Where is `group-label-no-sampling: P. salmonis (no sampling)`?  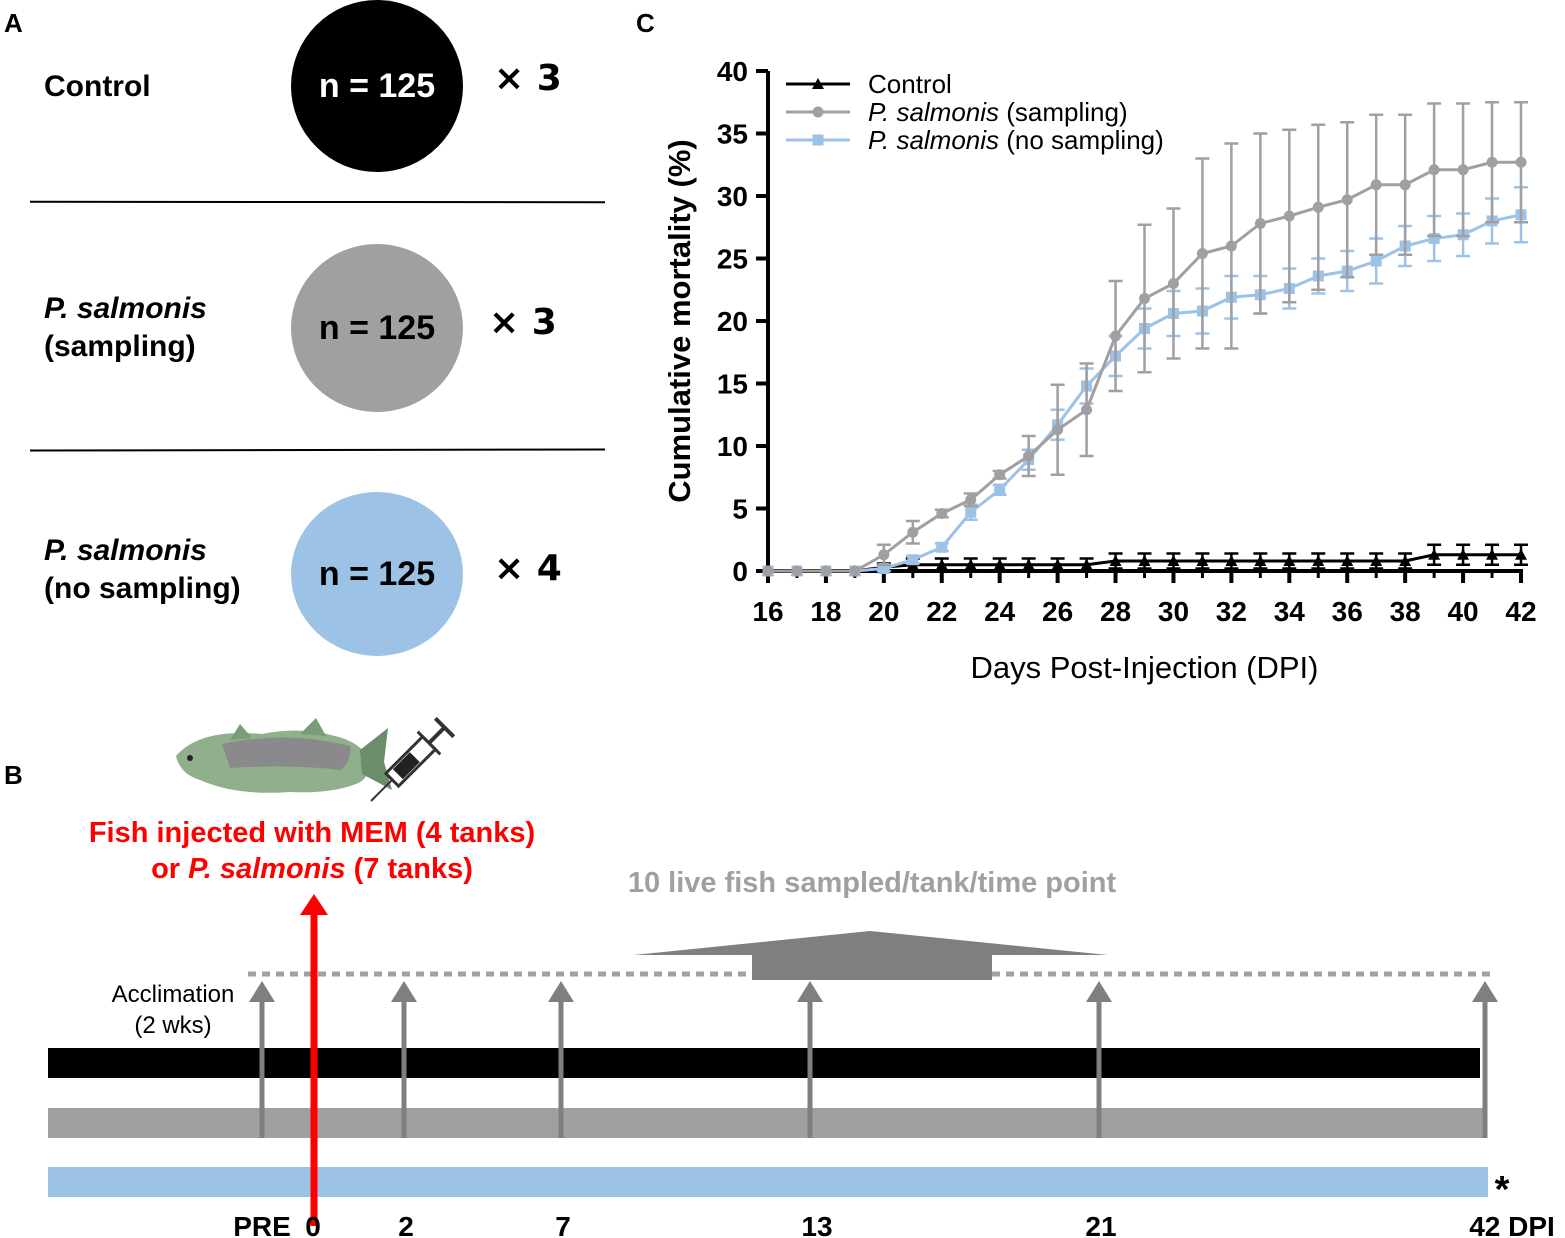 group-label-no-sampling: P. salmonis (no sampling) is located at coordinates (142, 570).